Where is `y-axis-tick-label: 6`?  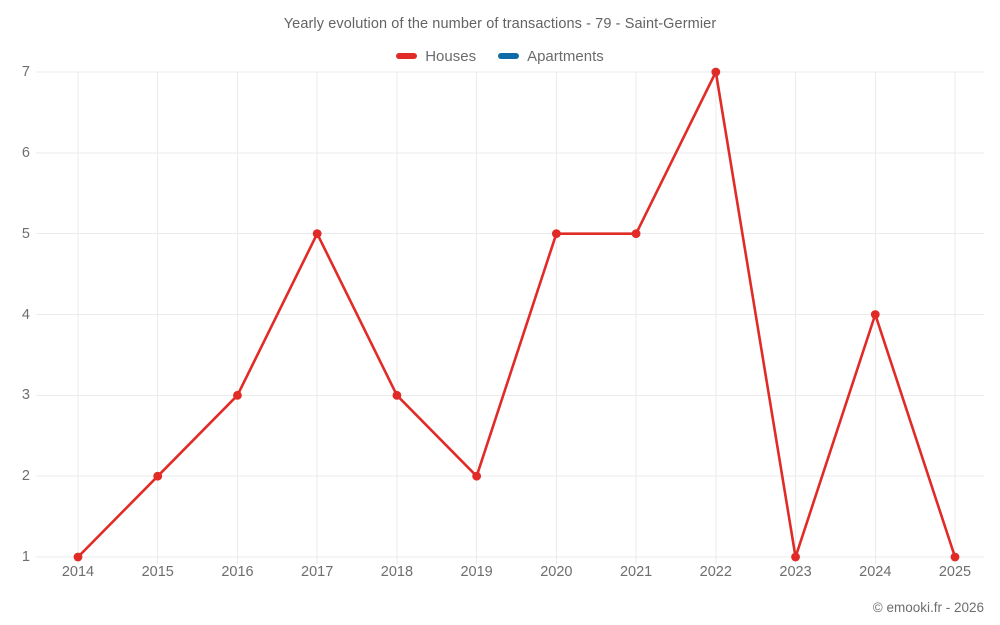
y-axis-tick-label: 6 is located at coordinates (25, 152).